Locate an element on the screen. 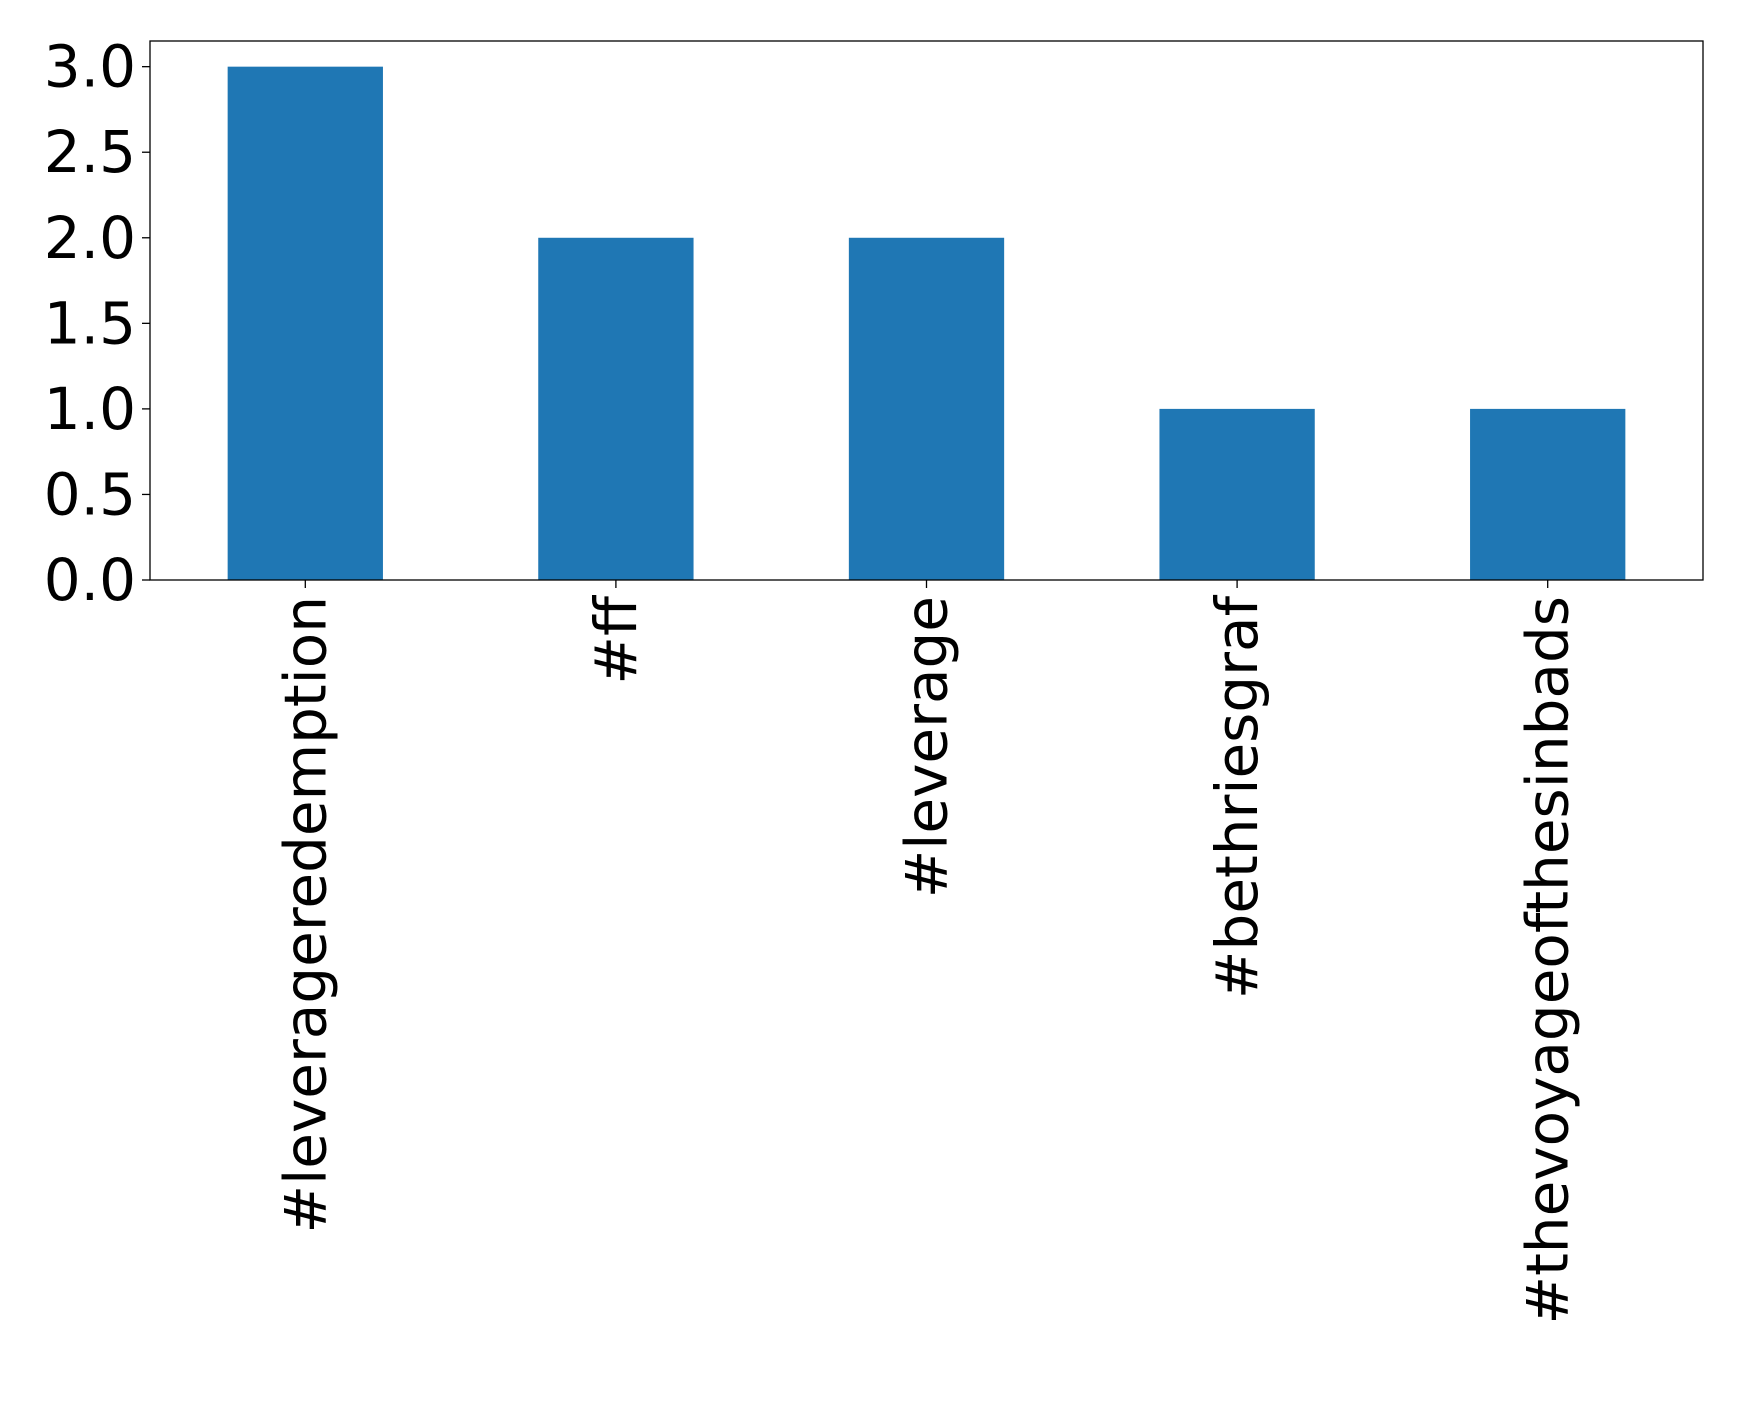  x-tick-label-1: #ff is located at coordinates (616, 639).